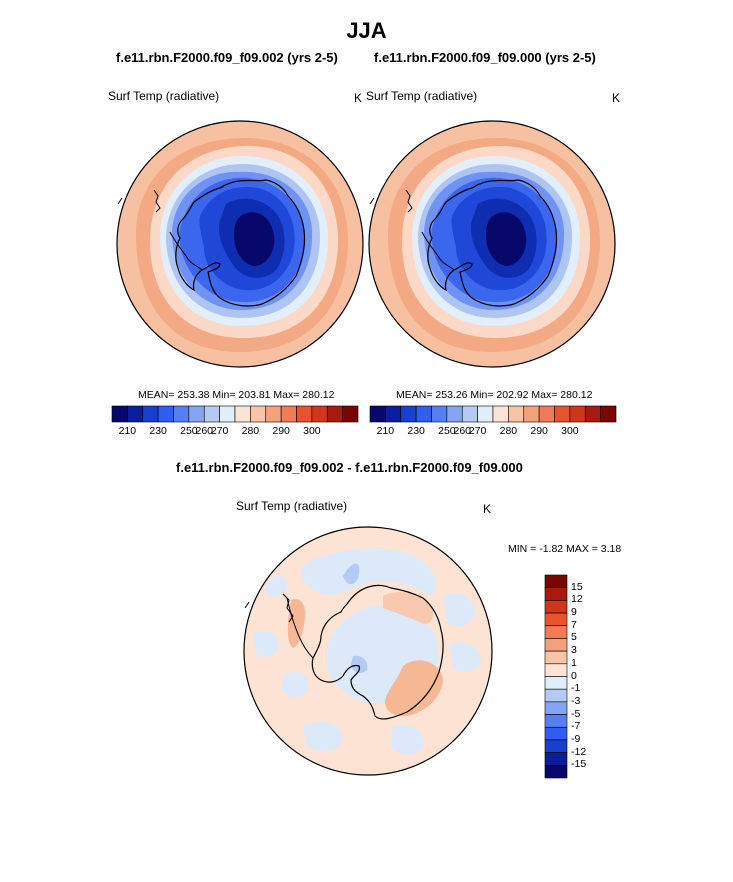 The image size is (733, 882). What do you see at coordinates (236, 395) in the screenshot?
I see `panel-1-stats: MEAN= 253.38 Min= 203.81 Max= 280.12` at bounding box center [236, 395].